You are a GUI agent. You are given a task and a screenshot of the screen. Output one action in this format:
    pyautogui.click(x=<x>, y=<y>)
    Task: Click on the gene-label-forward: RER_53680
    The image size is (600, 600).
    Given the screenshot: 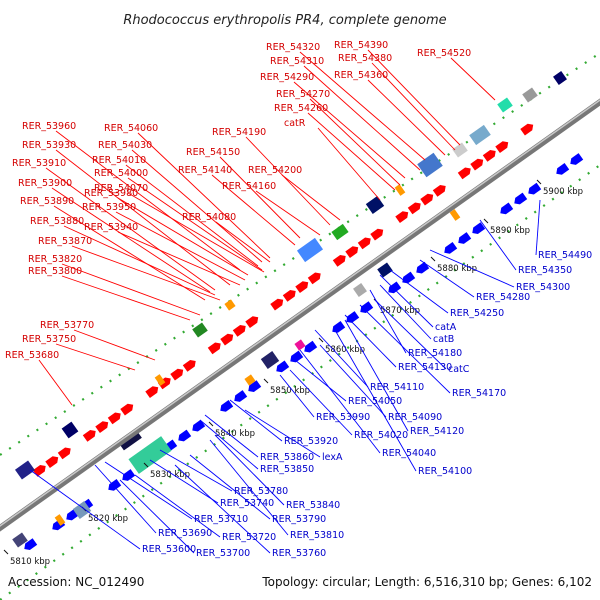 What is the action you would take?
    pyautogui.click(x=32, y=355)
    